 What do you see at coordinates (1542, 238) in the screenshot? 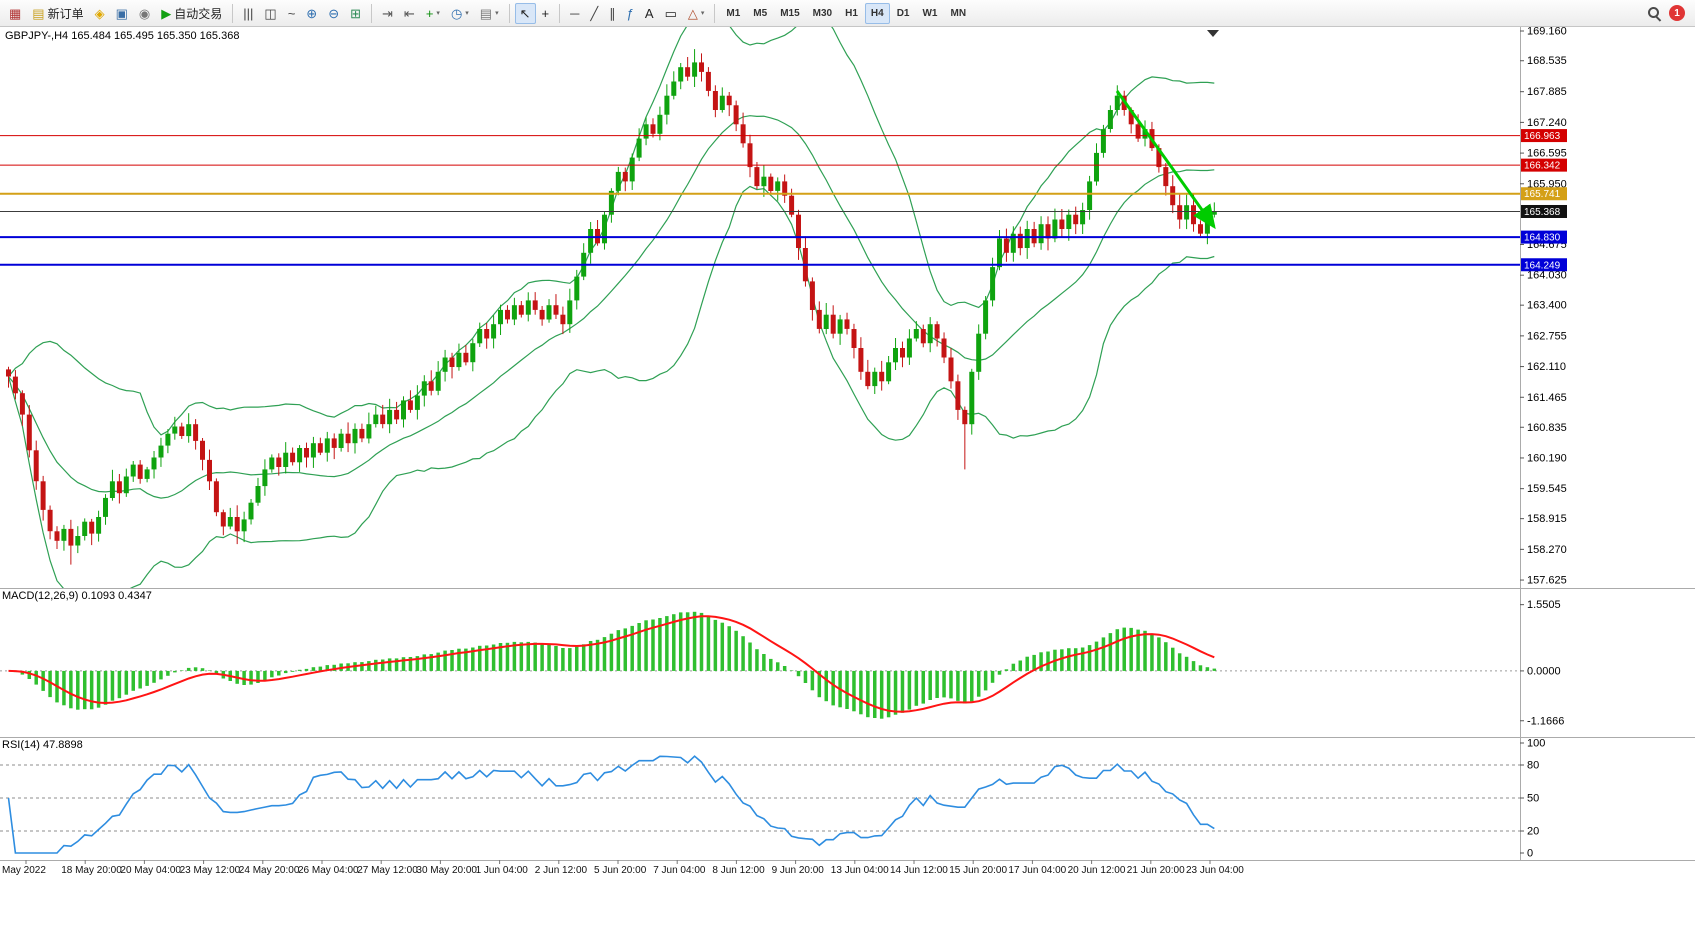
I see `svg-text: 164.830` at bounding box center [1542, 238].